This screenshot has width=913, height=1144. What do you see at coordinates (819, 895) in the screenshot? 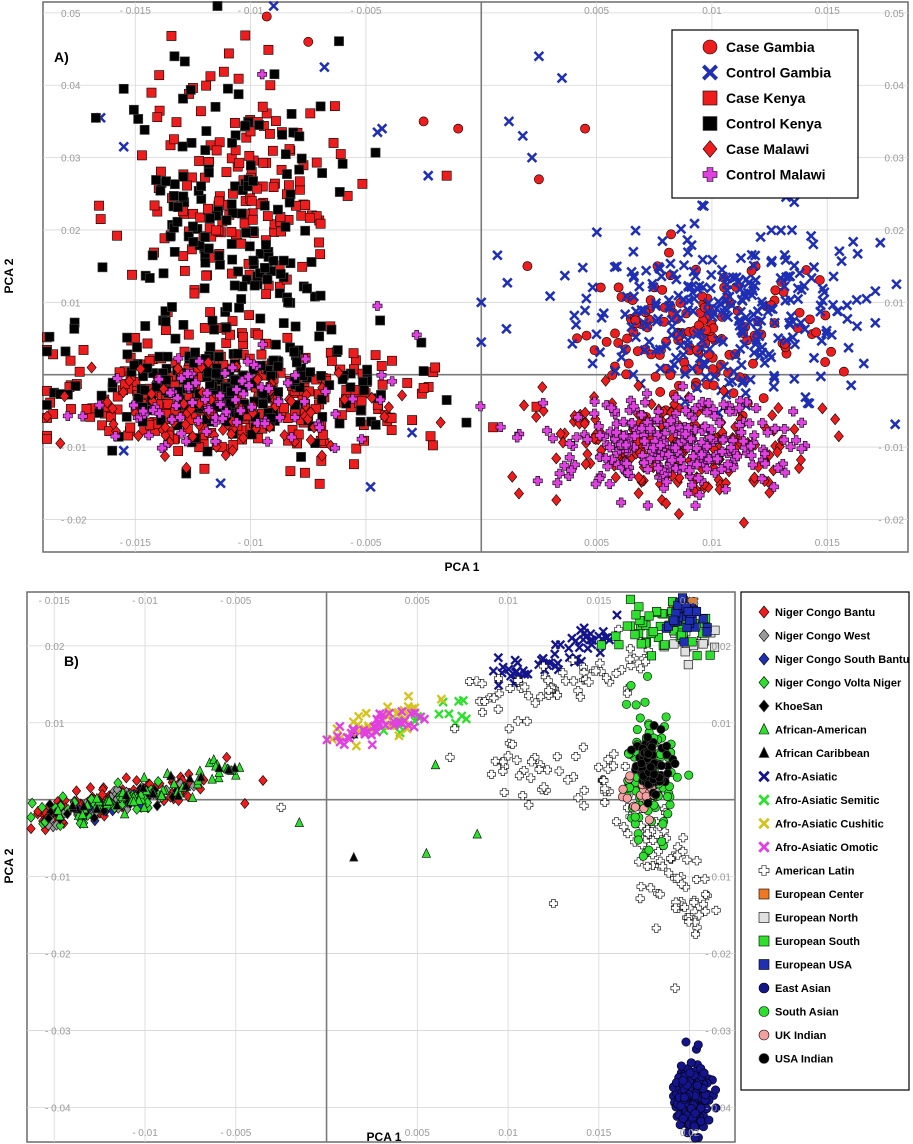
I see `legend-label: European Center` at bounding box center [819, 895].